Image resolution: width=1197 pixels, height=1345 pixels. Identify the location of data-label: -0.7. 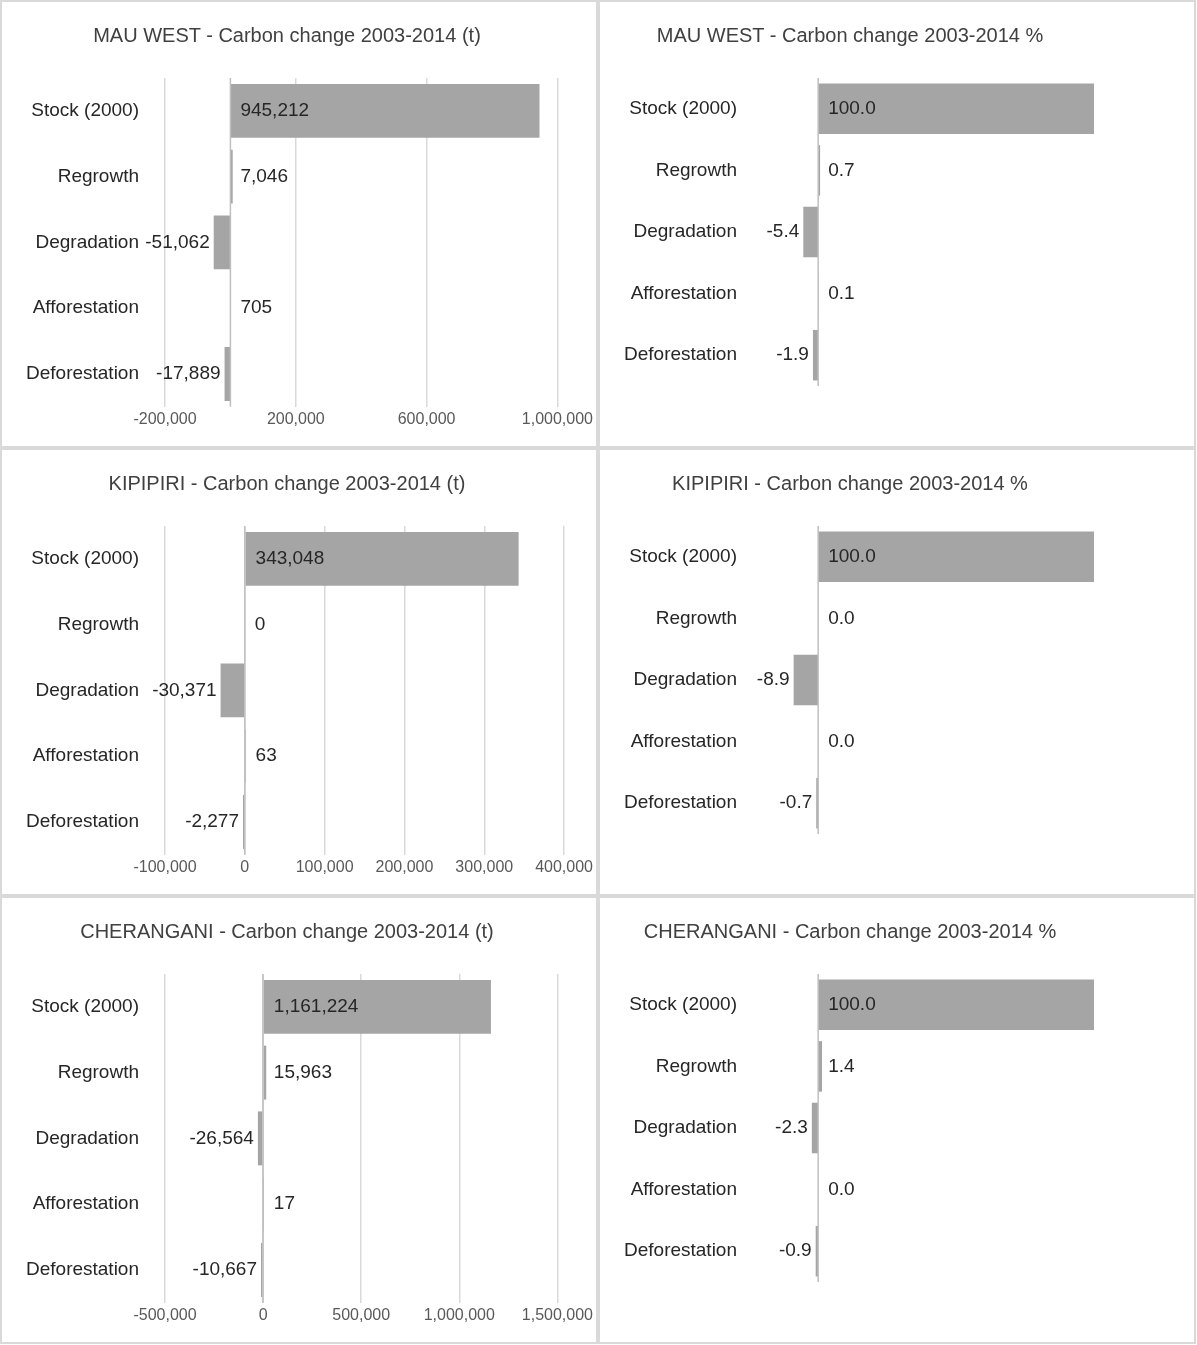
(796, 802).